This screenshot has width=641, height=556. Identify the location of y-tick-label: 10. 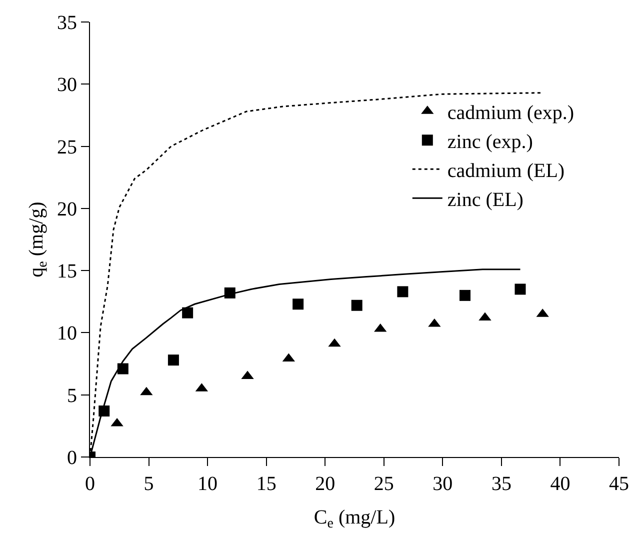
(67, 333).